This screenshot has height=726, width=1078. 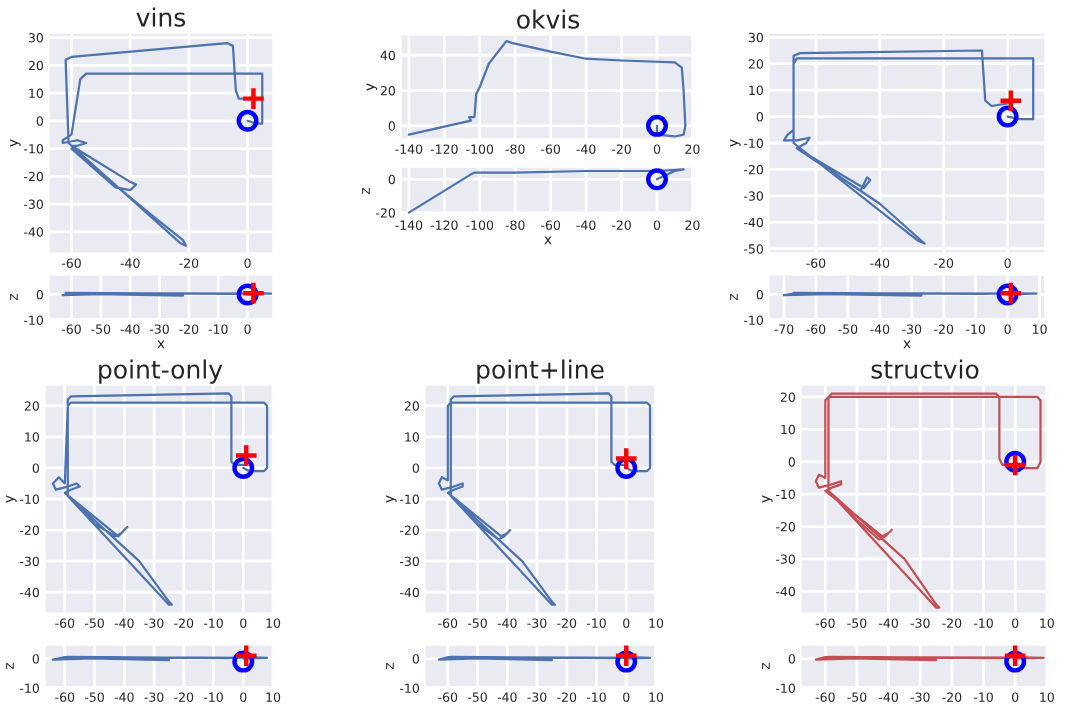 I want to click on chart-title: vins, so click(x=161, y=17).